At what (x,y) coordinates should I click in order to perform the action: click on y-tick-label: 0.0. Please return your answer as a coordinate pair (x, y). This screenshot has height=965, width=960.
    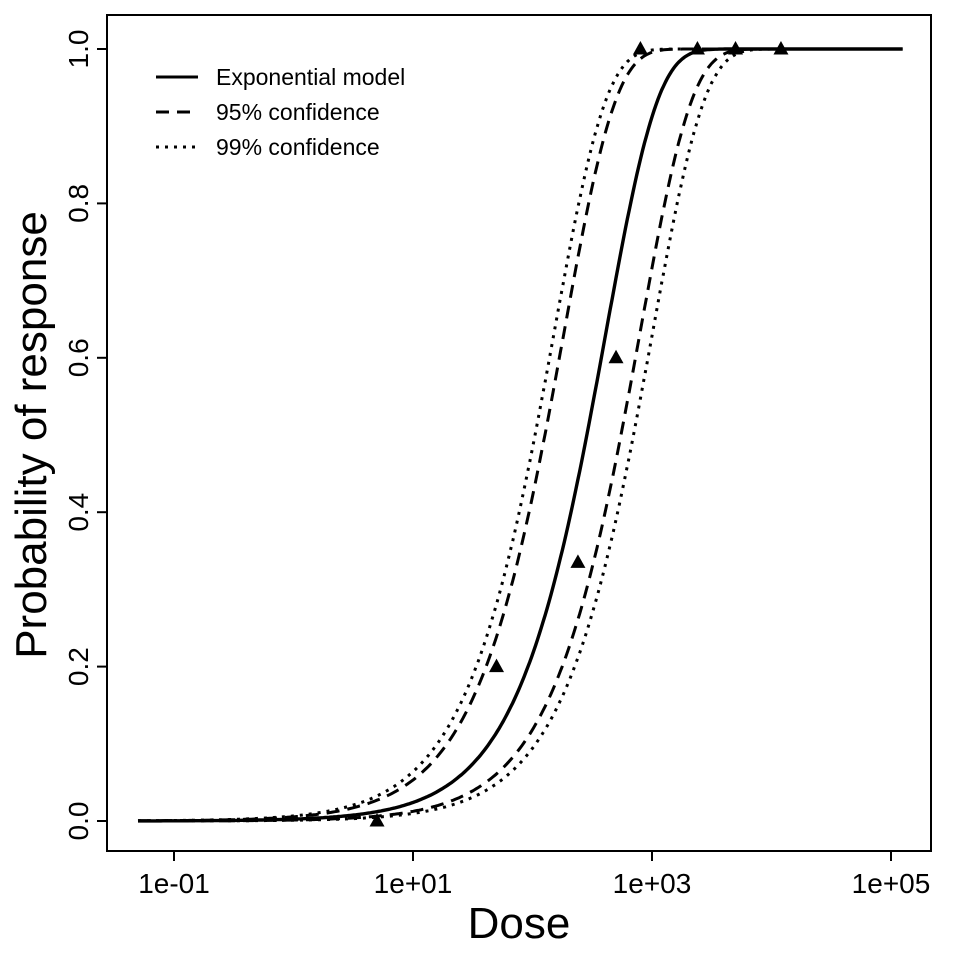
    Looking at the image, I should click on (78, 821).